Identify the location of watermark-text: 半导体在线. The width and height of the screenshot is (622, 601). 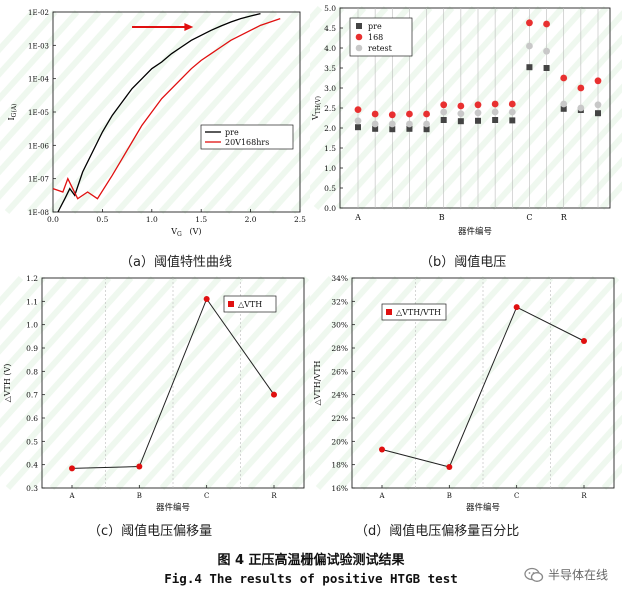
(577, 575).